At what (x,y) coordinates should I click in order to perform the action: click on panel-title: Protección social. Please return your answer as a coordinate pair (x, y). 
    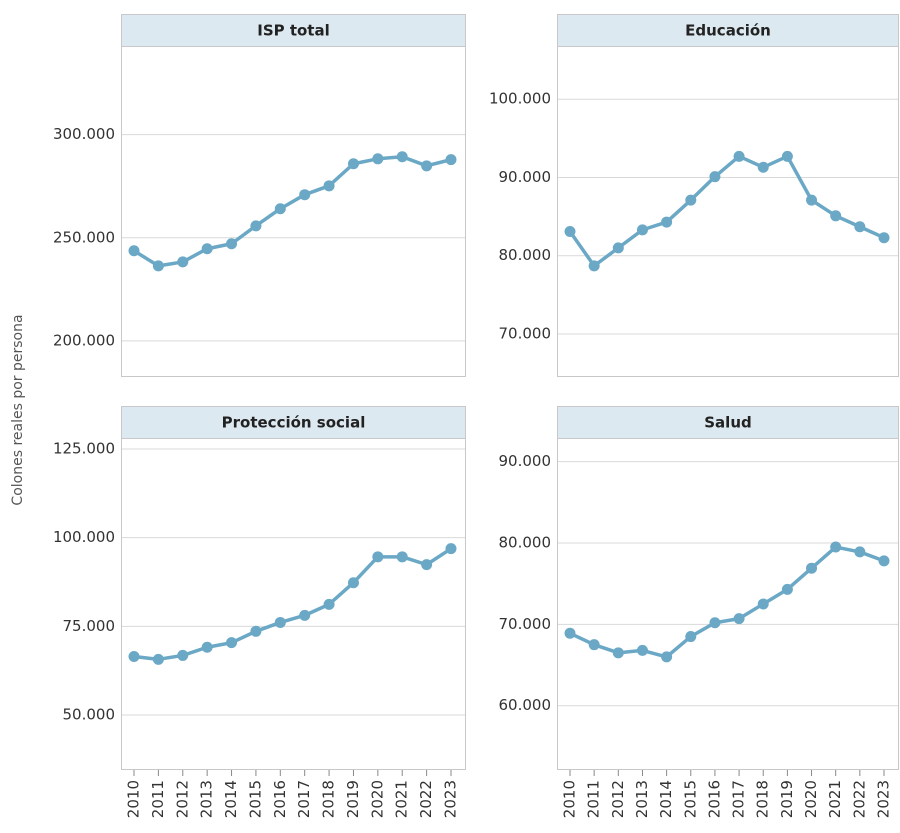
    Looking at the image, I should click on (294, 423).